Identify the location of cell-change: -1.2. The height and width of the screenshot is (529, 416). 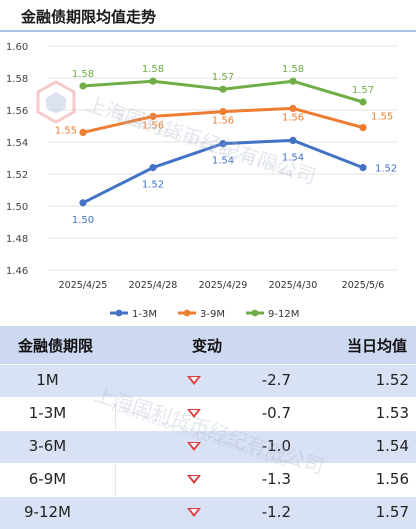
(276, 512).